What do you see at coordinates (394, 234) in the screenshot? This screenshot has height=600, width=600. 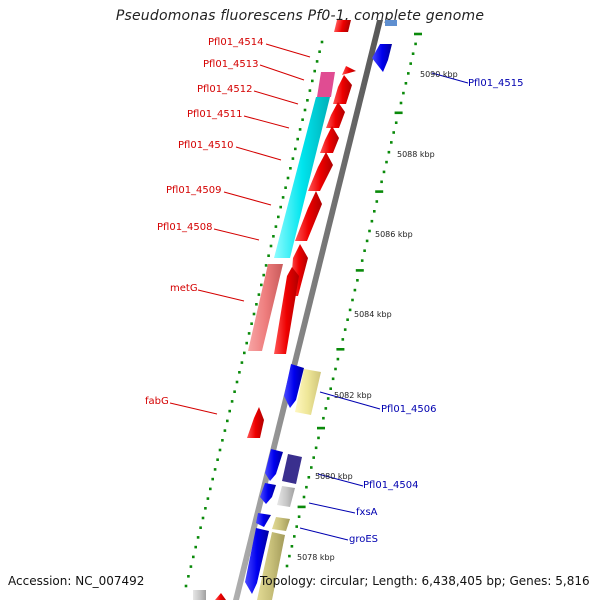 I see `scale-label-5086: 5086 kbp` at bounding box center [394, 234].